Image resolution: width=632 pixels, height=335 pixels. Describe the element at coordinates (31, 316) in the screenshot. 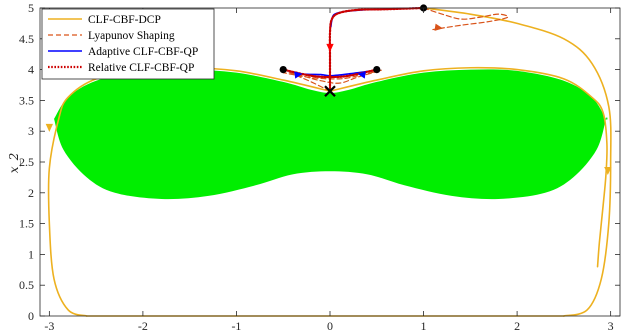

I see `y-tick-label: 0` at that location.